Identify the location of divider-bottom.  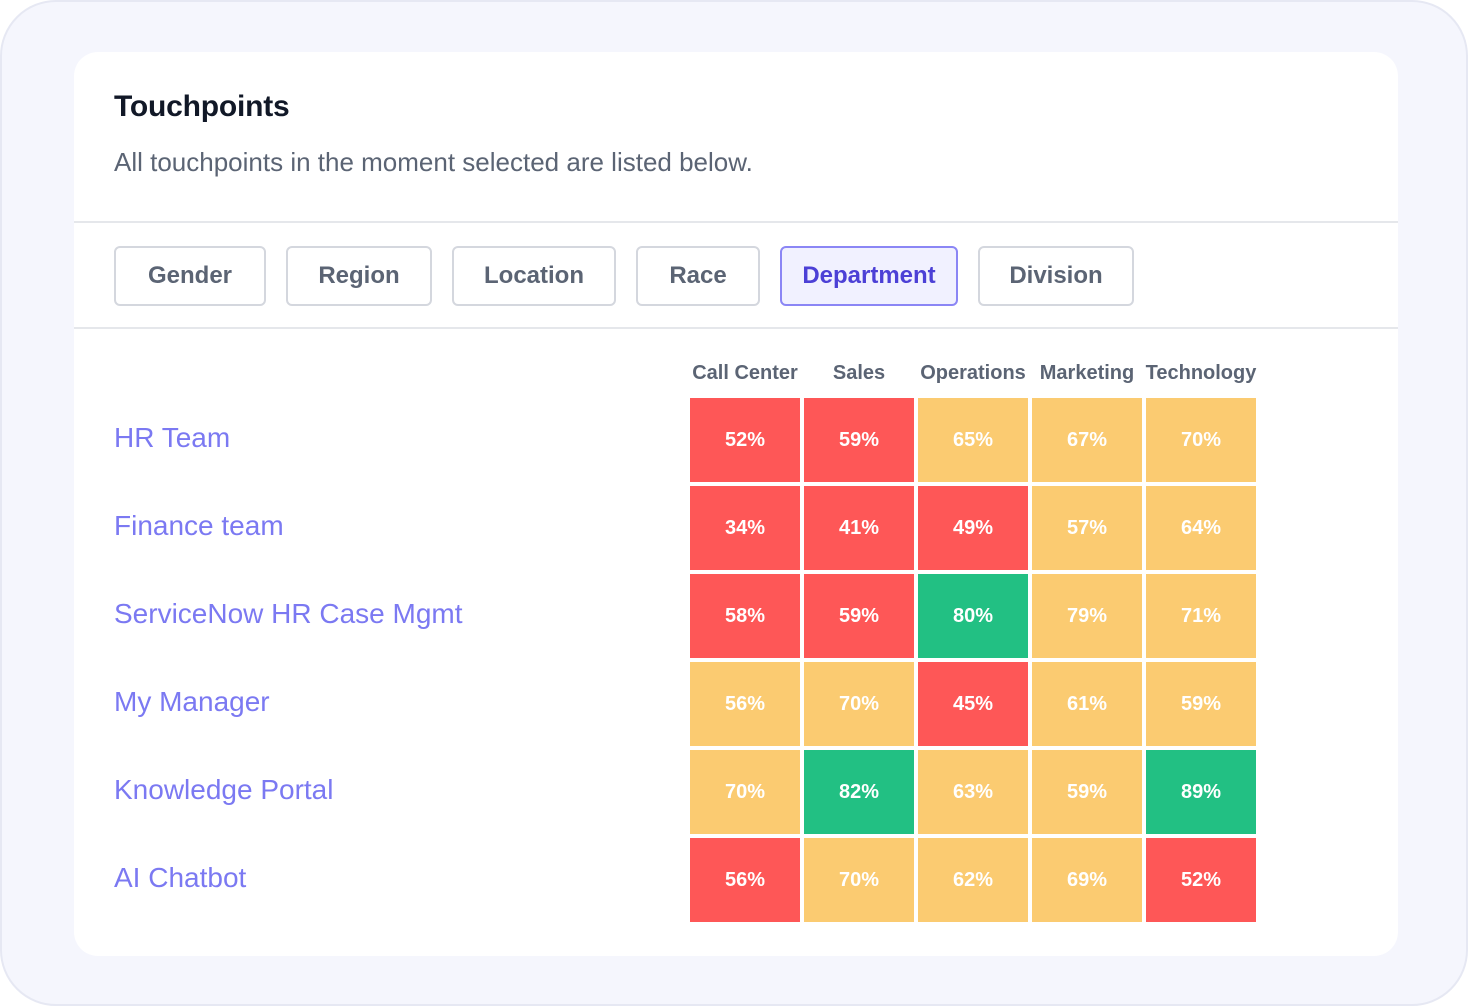
(736, 328).